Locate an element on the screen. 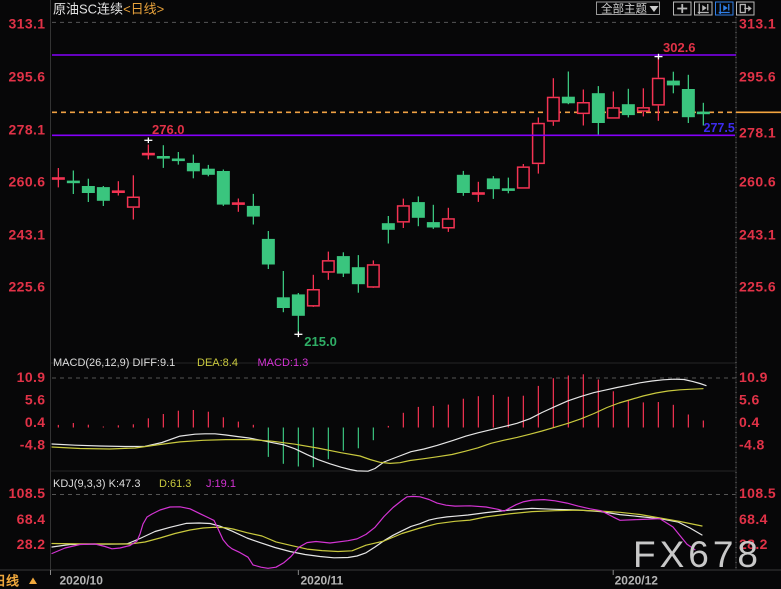 Image resolution: width=781 pixels, height=589 pixels. svg-text:KDJ(9,3,3) K:47.3D:61.3J:19.1: KDJ(9,3,3) K:47.3 D:61.3 J:19.1 is located at coordinates (144, 484).